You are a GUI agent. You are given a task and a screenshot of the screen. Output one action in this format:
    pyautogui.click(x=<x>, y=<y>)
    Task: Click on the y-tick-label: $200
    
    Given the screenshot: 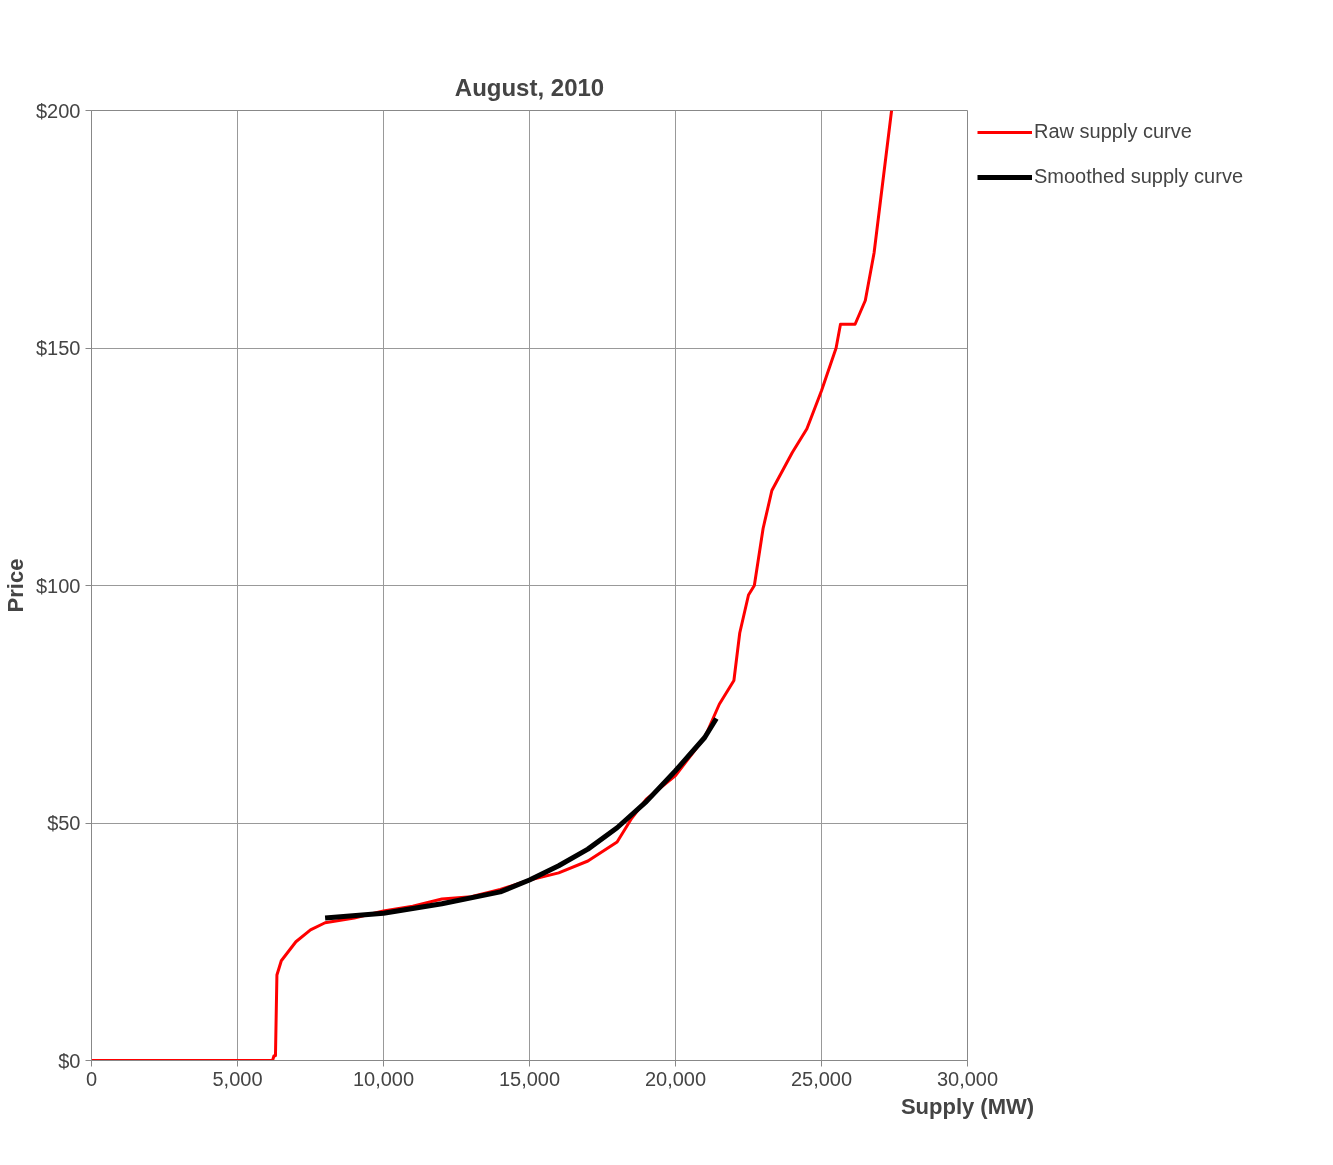 What is the action you would take?
    pyautogui.click(x=58, y=110)
    